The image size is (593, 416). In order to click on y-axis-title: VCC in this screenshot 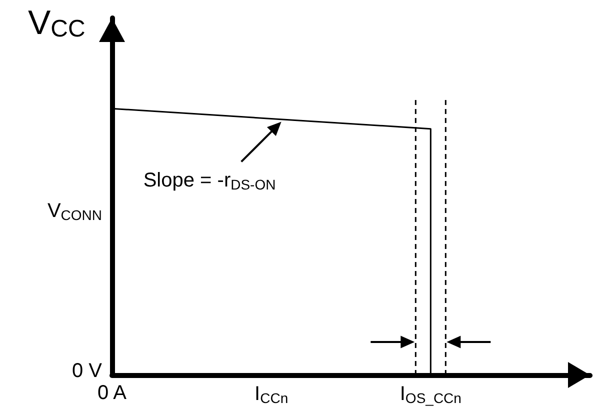, I will do `click(57, 23)`.